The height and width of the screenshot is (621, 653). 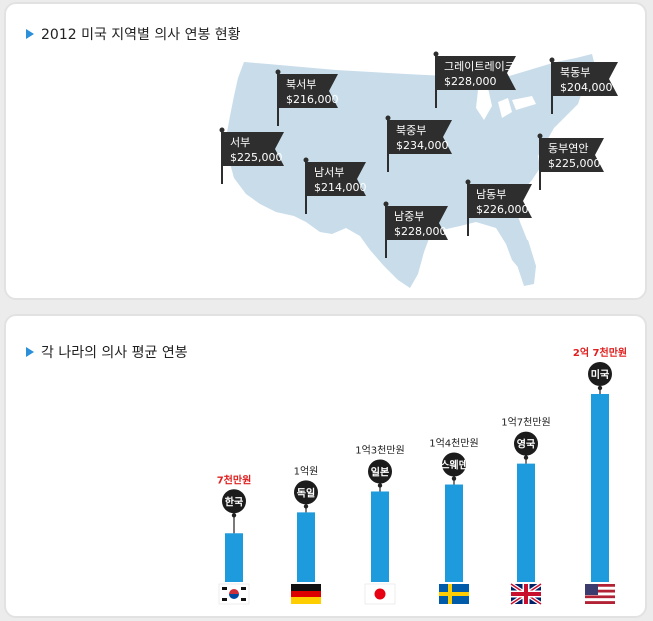 I want to click on region-salary: $204,000, so click(x=586, y=87).